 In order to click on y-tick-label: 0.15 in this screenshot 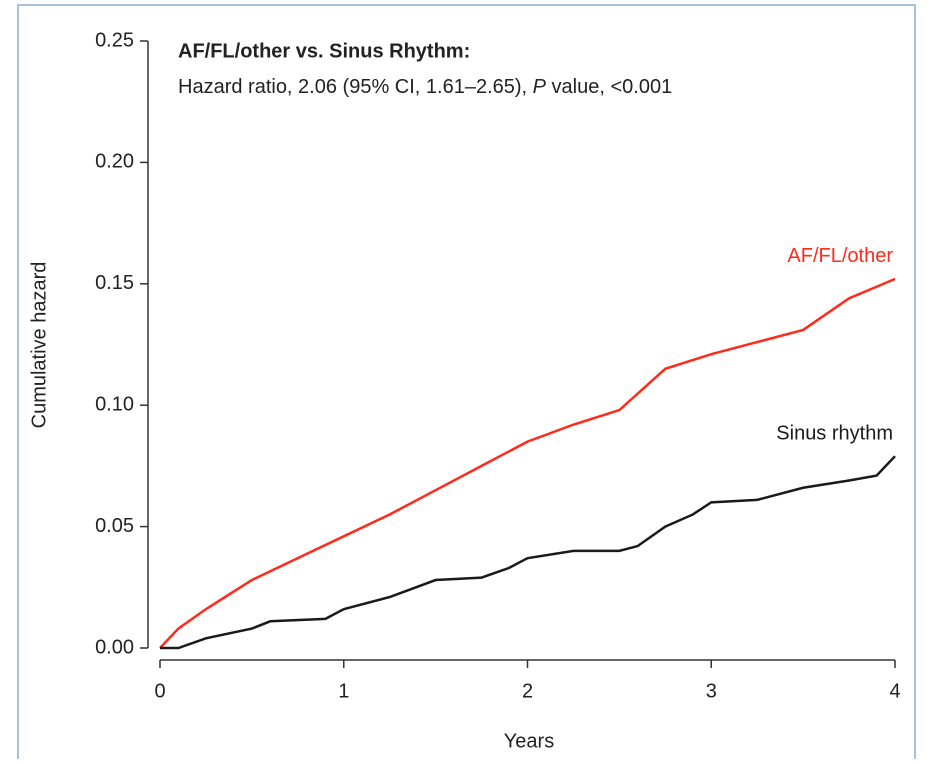, I will do `click(114, 283)`.